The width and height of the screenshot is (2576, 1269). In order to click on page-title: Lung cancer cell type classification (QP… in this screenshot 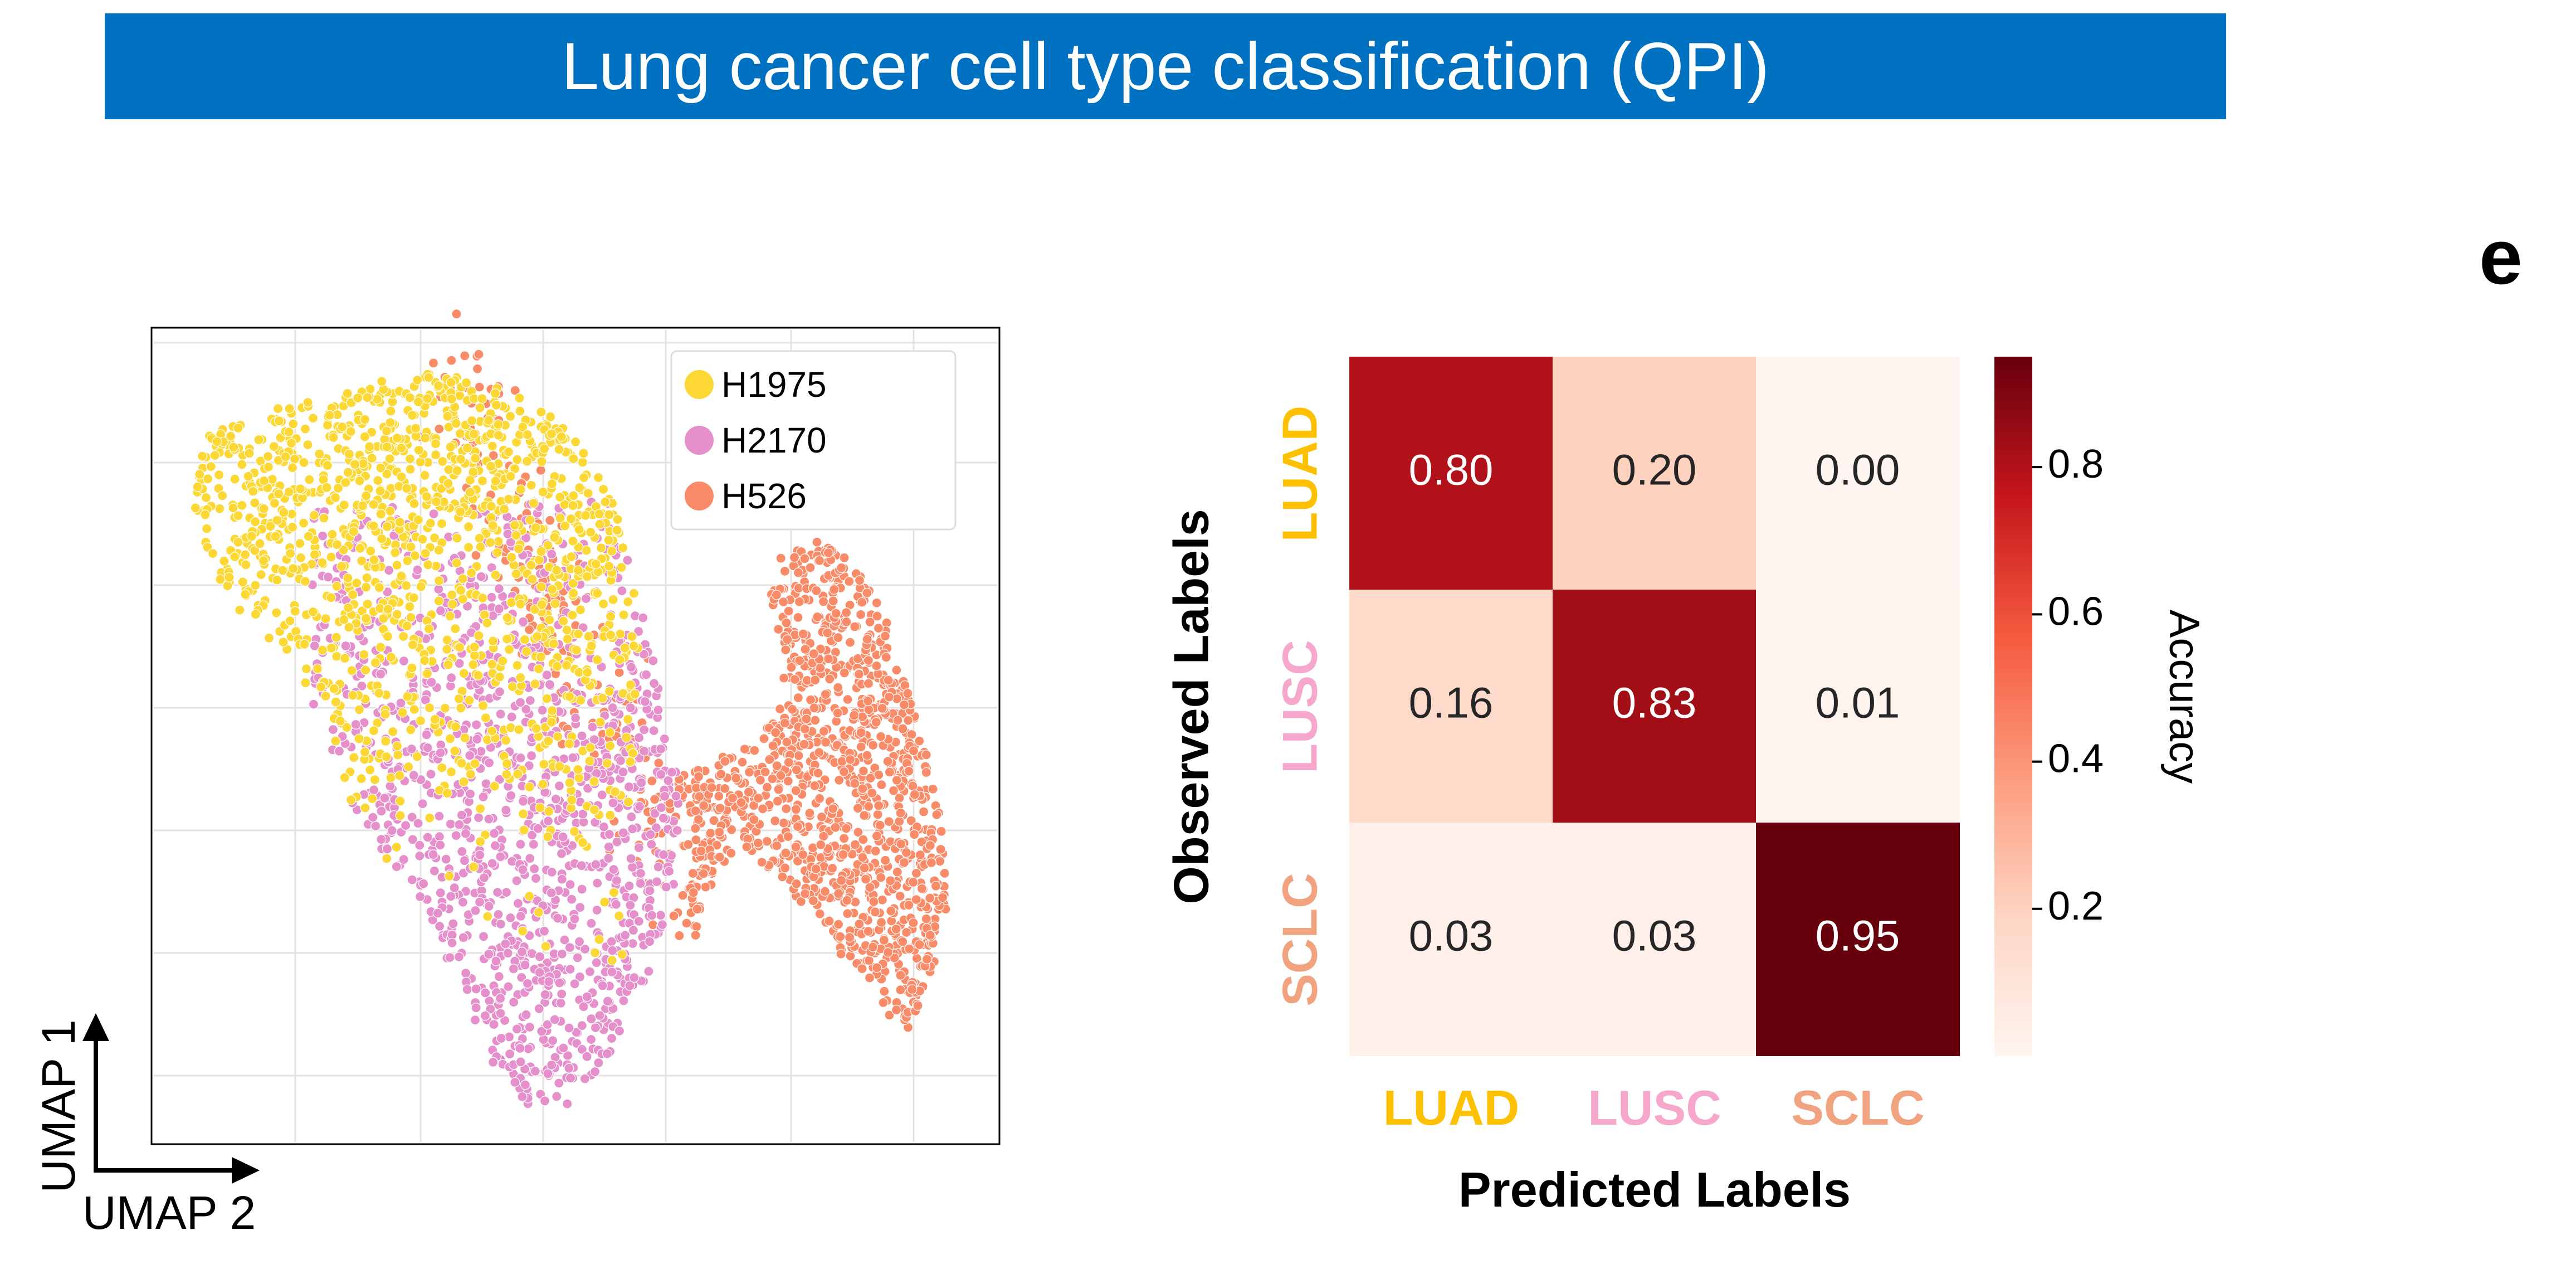, I will do `click(1165, 66)`.